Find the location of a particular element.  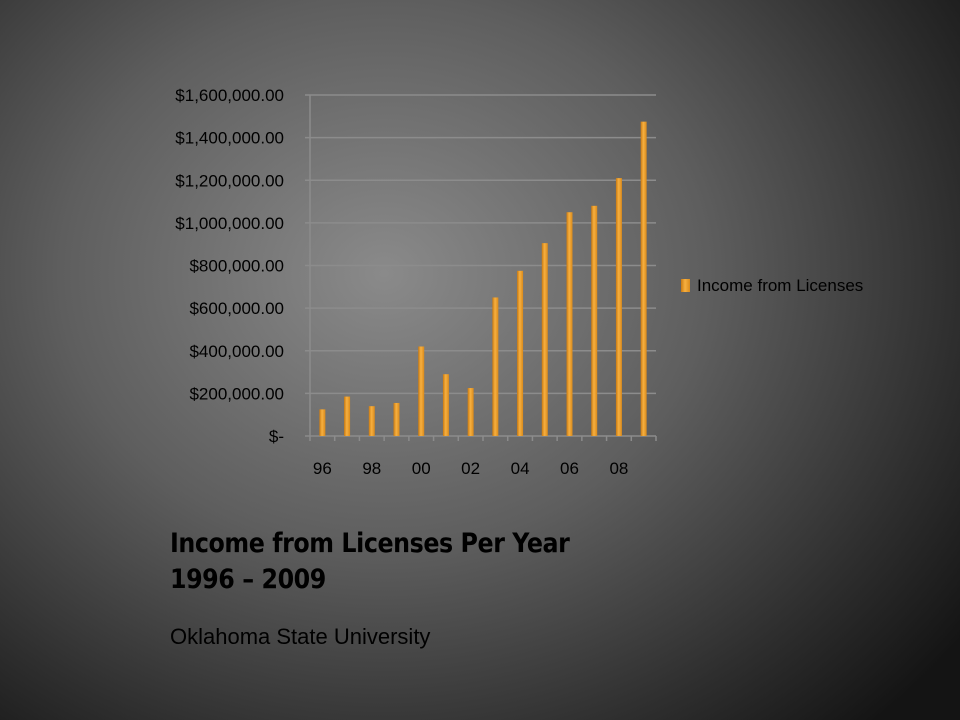

bar-2006 is located at coordinates (569, 324).